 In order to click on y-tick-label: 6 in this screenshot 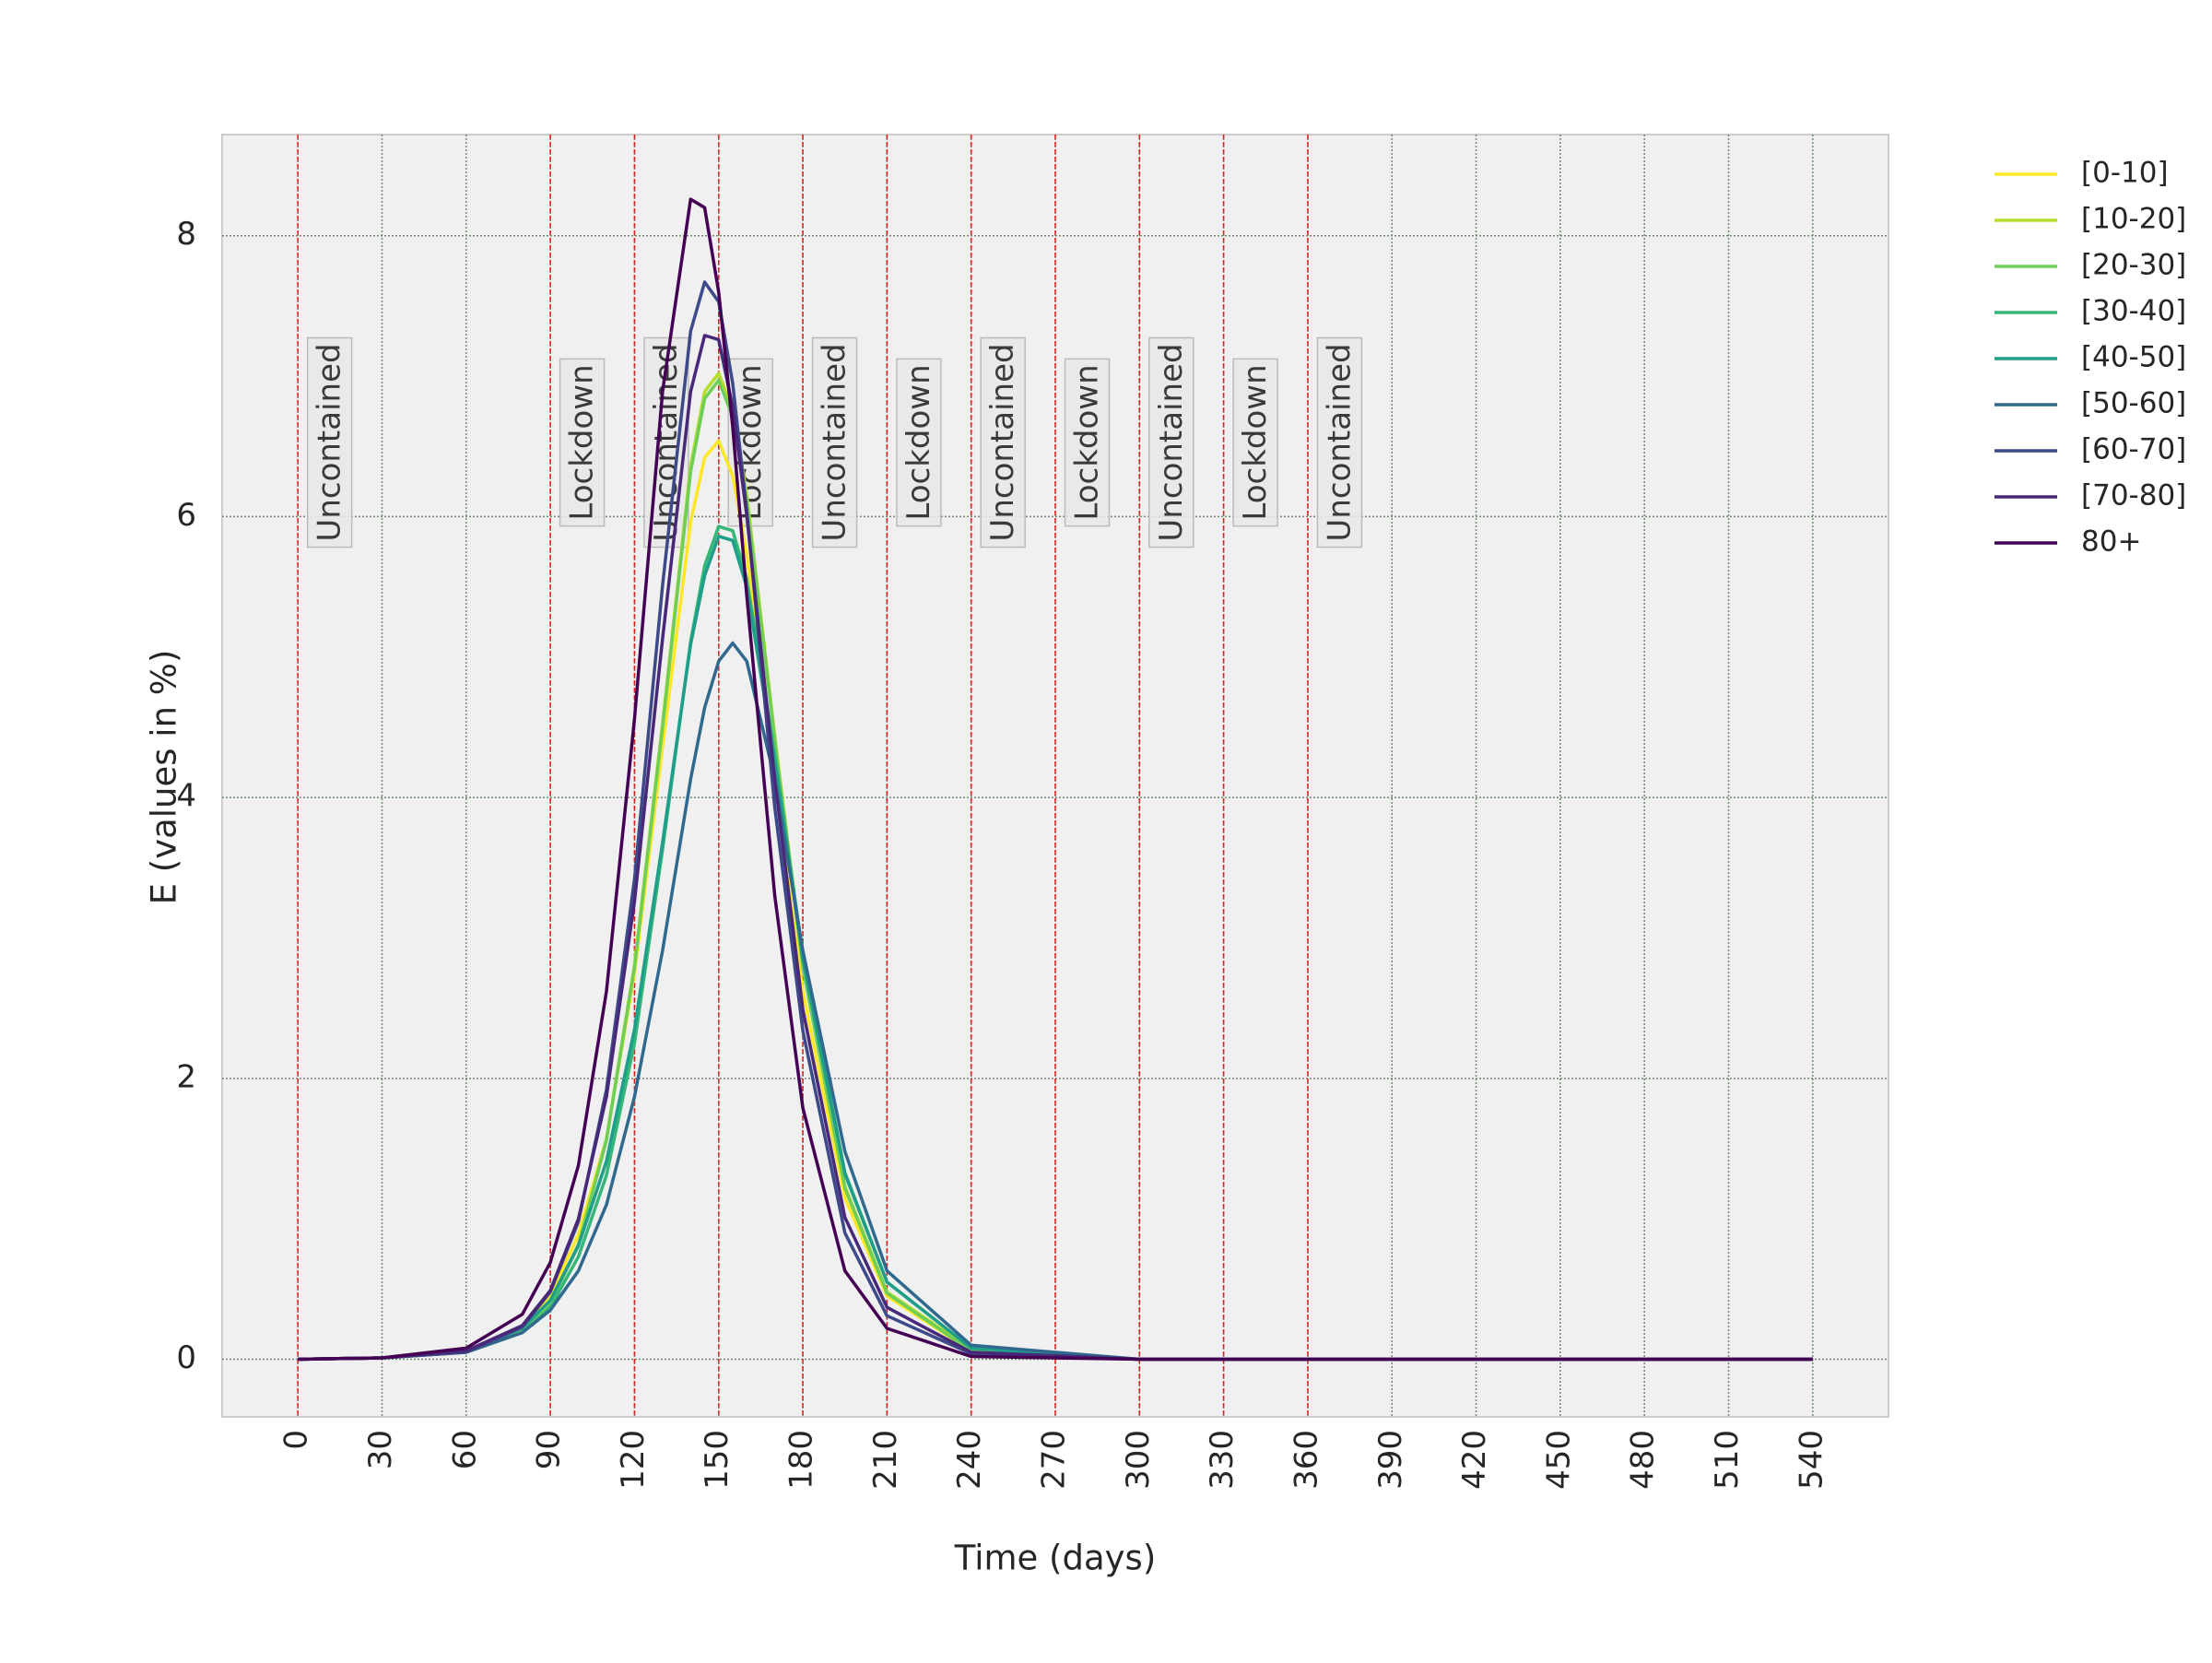, I will do `click(186, 515)`.